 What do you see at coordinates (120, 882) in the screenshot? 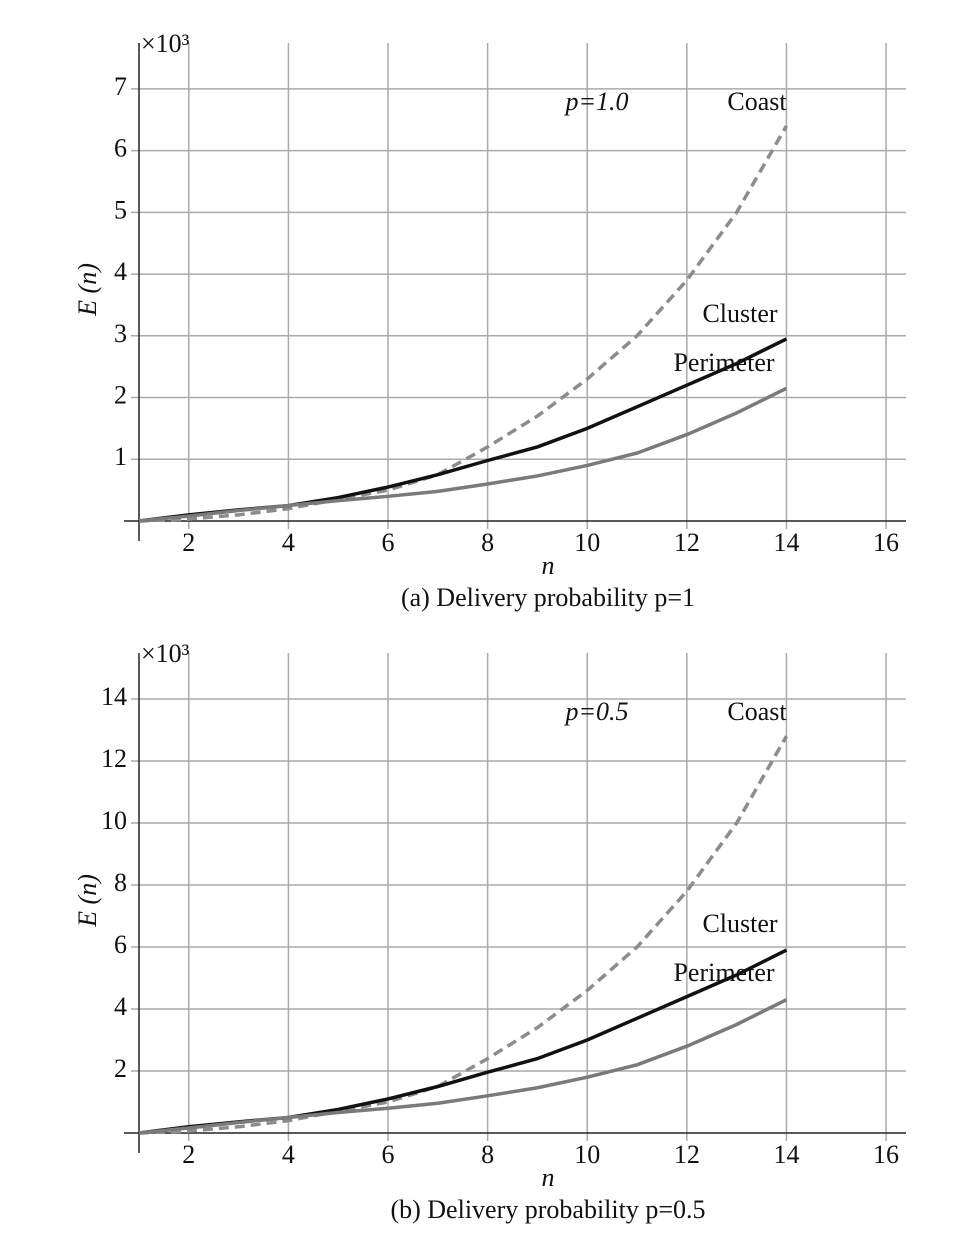
I see `y-tick-label: 8` at bounding box center [120, 882].